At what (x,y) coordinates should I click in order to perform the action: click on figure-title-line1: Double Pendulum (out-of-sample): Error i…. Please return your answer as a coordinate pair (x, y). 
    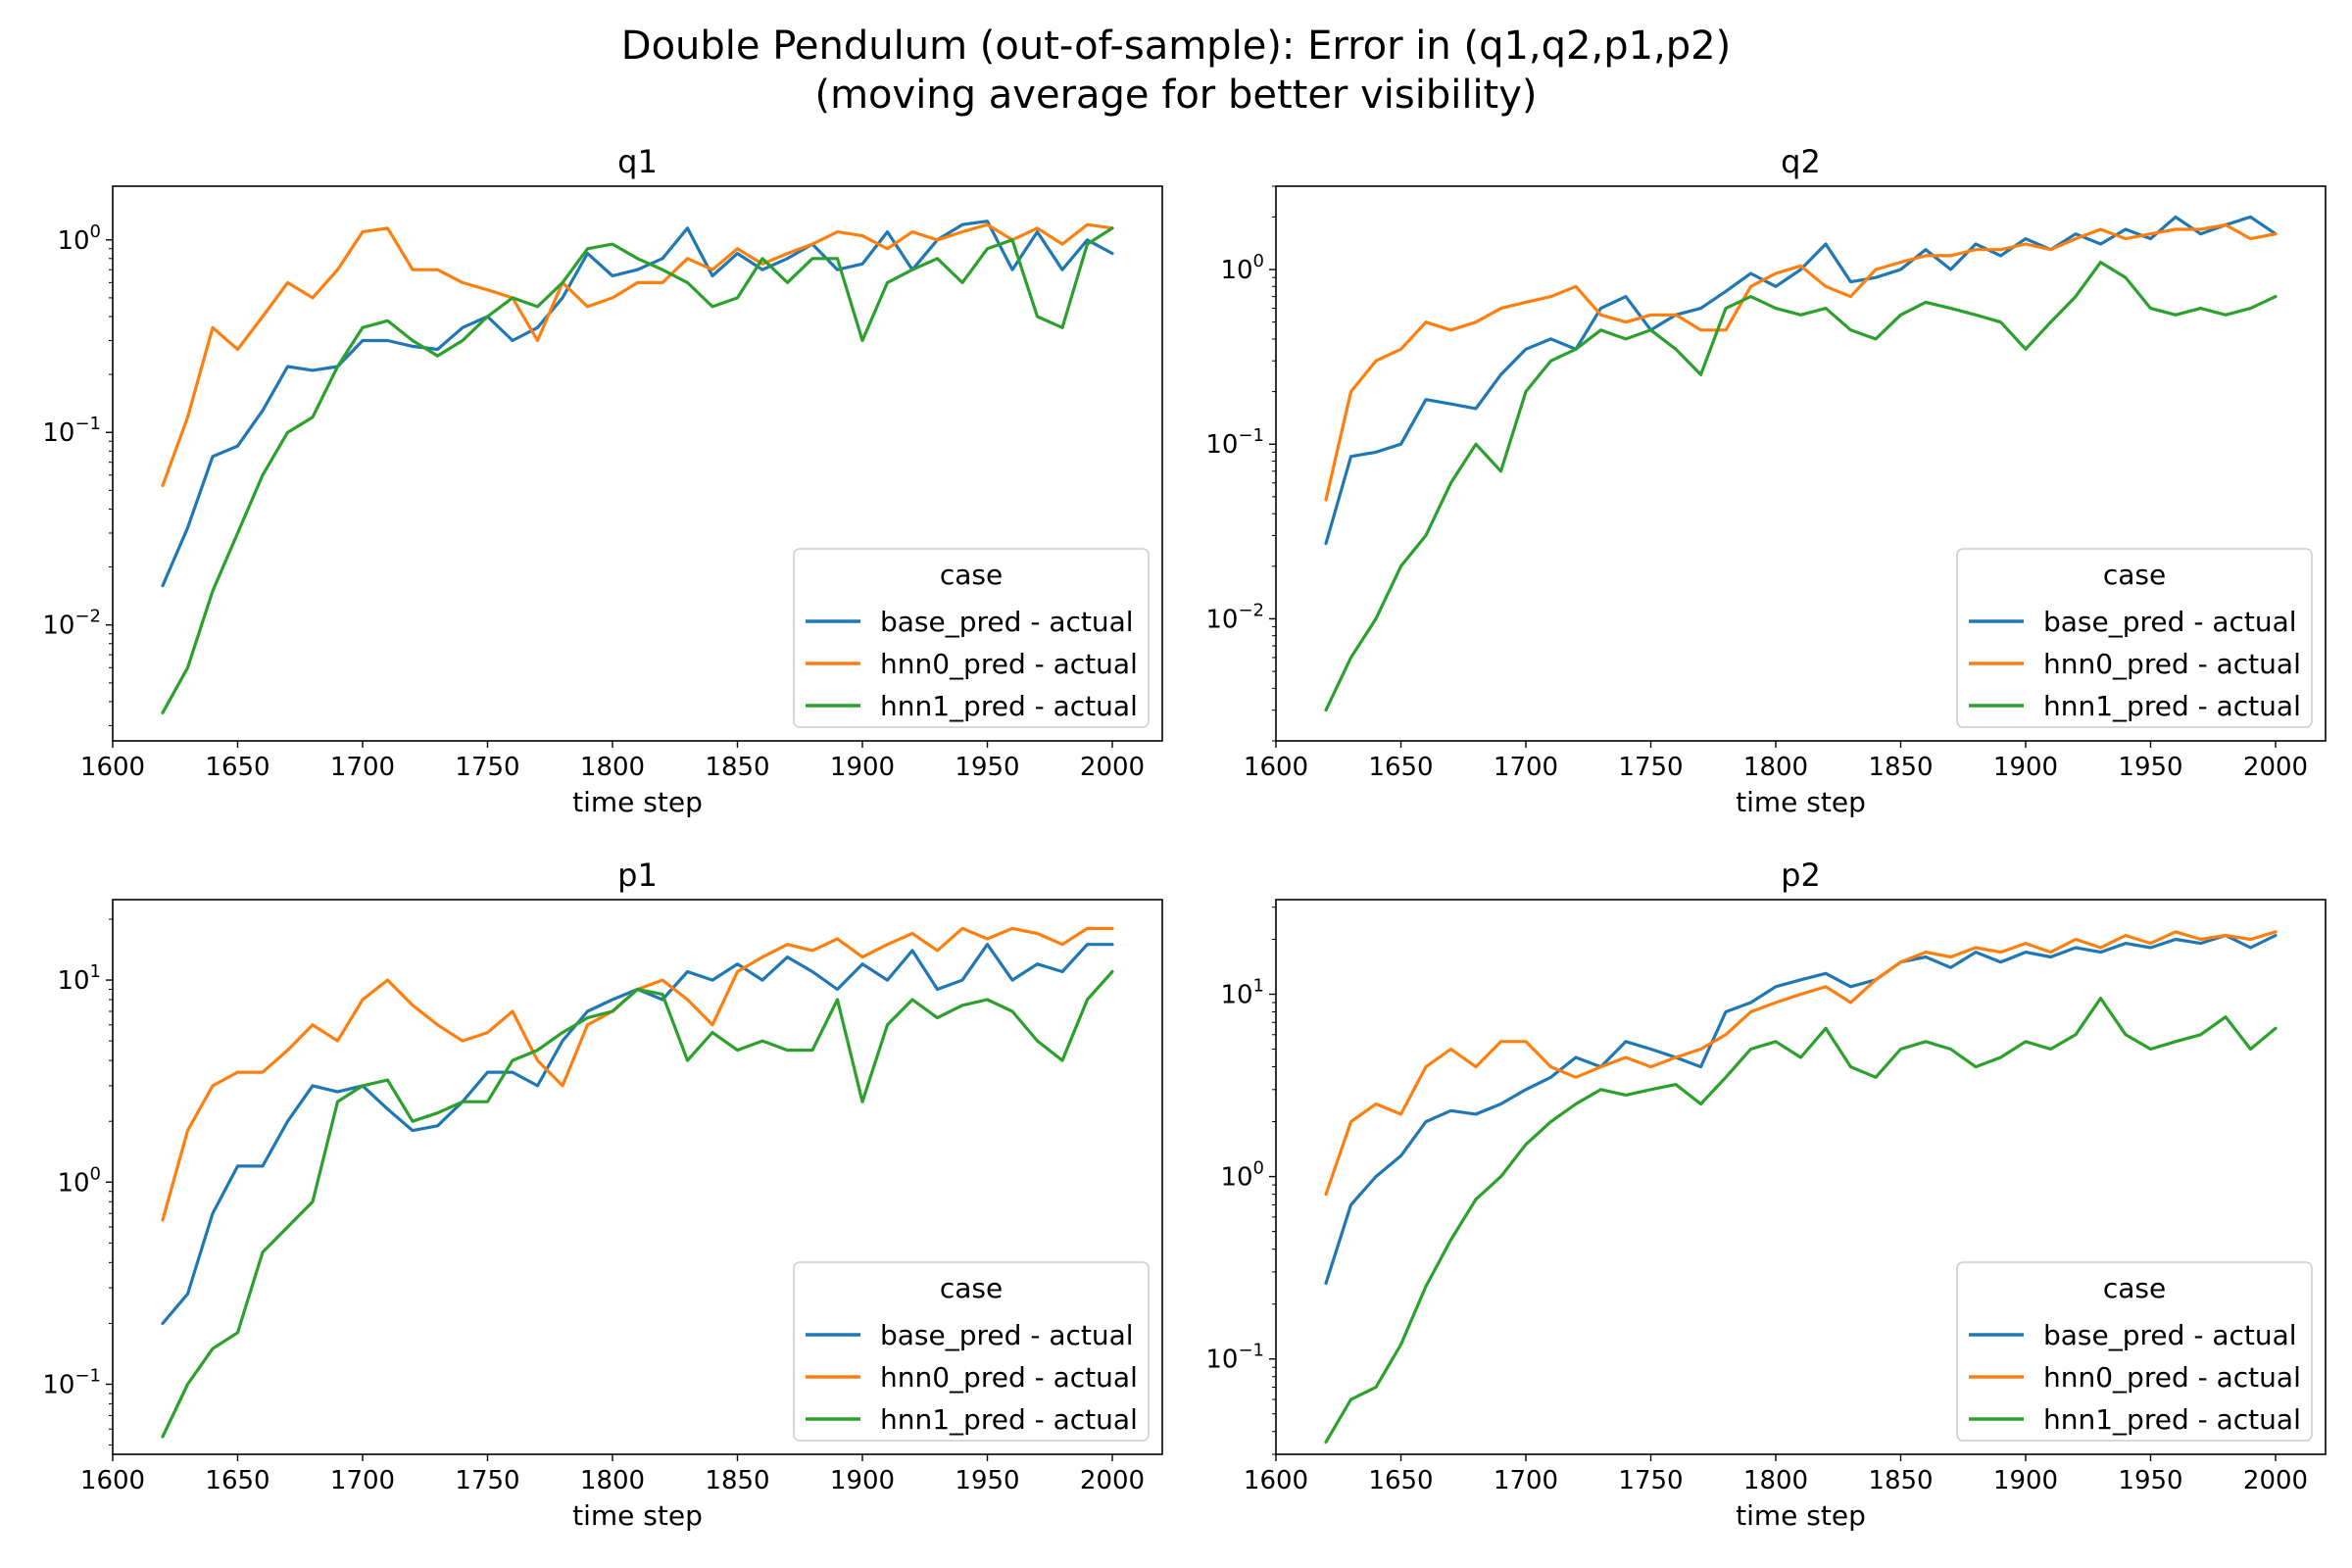
    Looking at the image, I should click on (1176, 47).